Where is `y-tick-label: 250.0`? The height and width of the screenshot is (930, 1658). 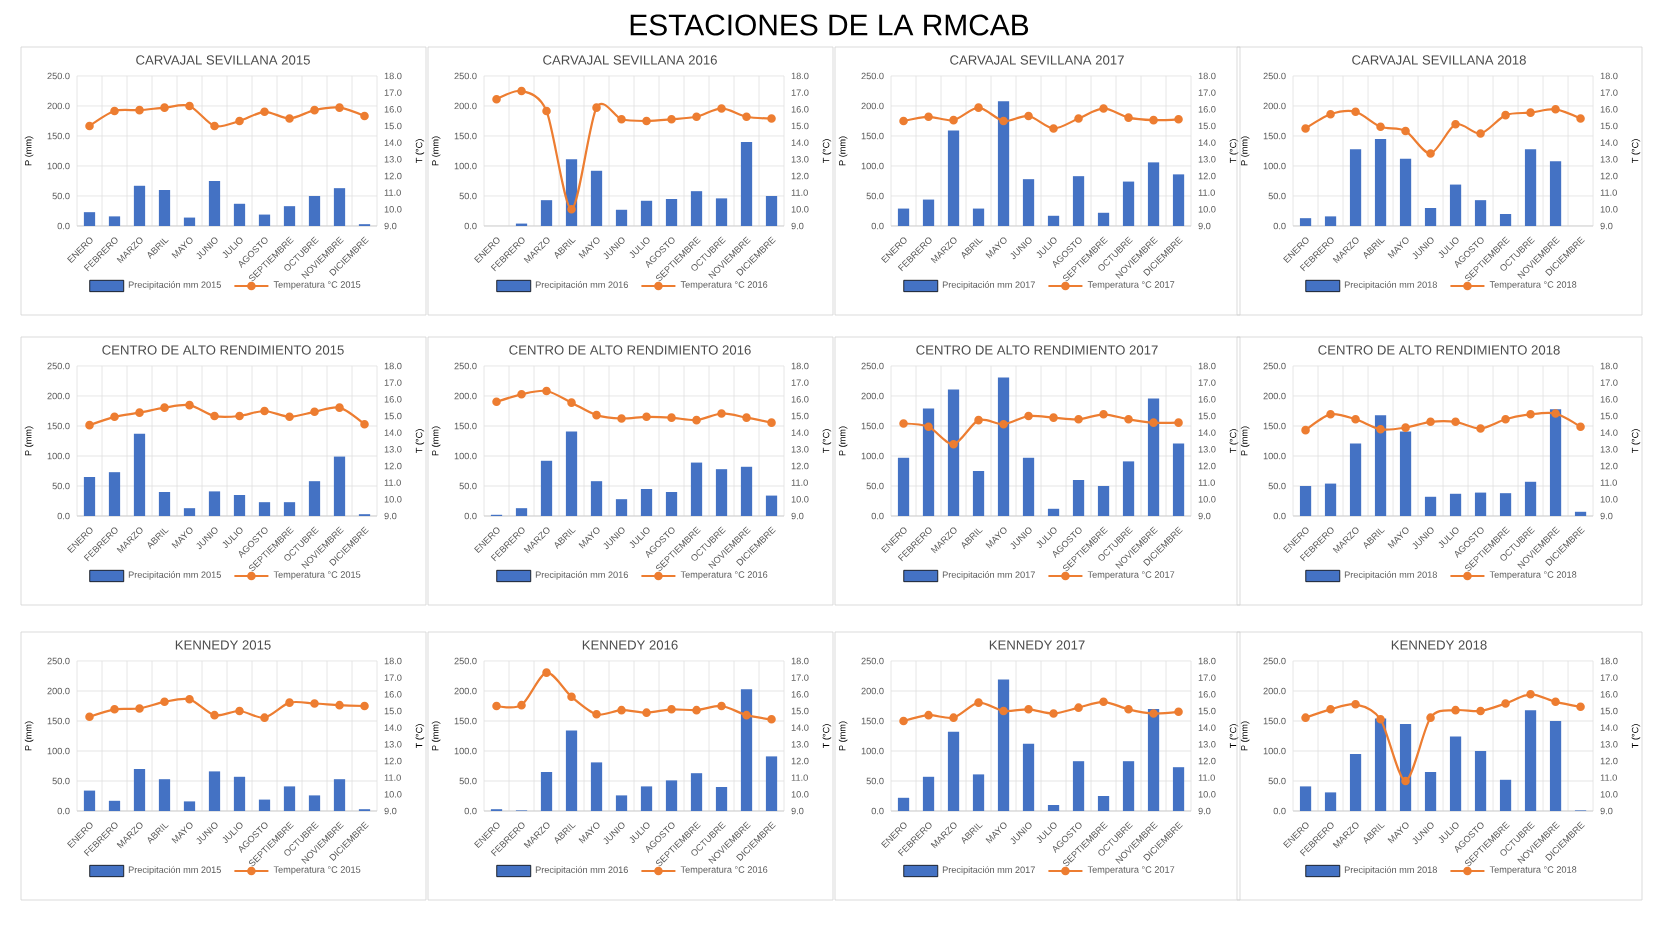
y-tick-label: 250.0 is located at coordinates (465, 661).